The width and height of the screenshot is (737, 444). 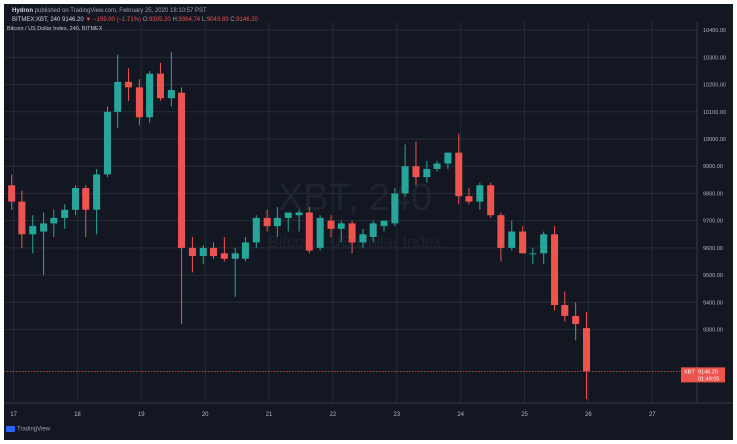 What do you see at coordinates (205, 415) in the screenshot?
I see `x-tick-label: 20` at bounding box center [205, 415].